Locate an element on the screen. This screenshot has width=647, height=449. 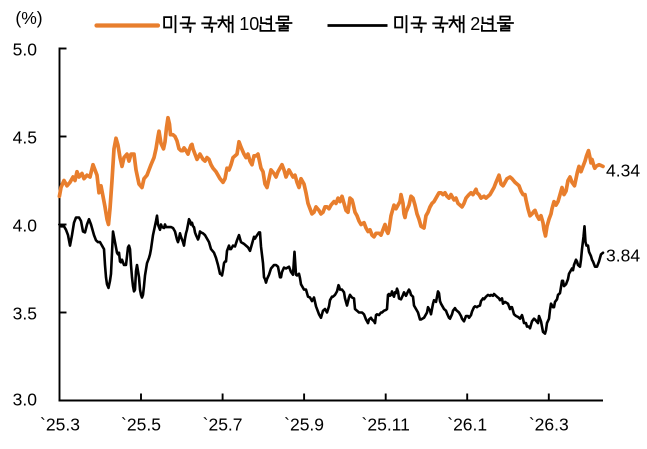
svg-text: 10 is located at coordinates (249, 24).